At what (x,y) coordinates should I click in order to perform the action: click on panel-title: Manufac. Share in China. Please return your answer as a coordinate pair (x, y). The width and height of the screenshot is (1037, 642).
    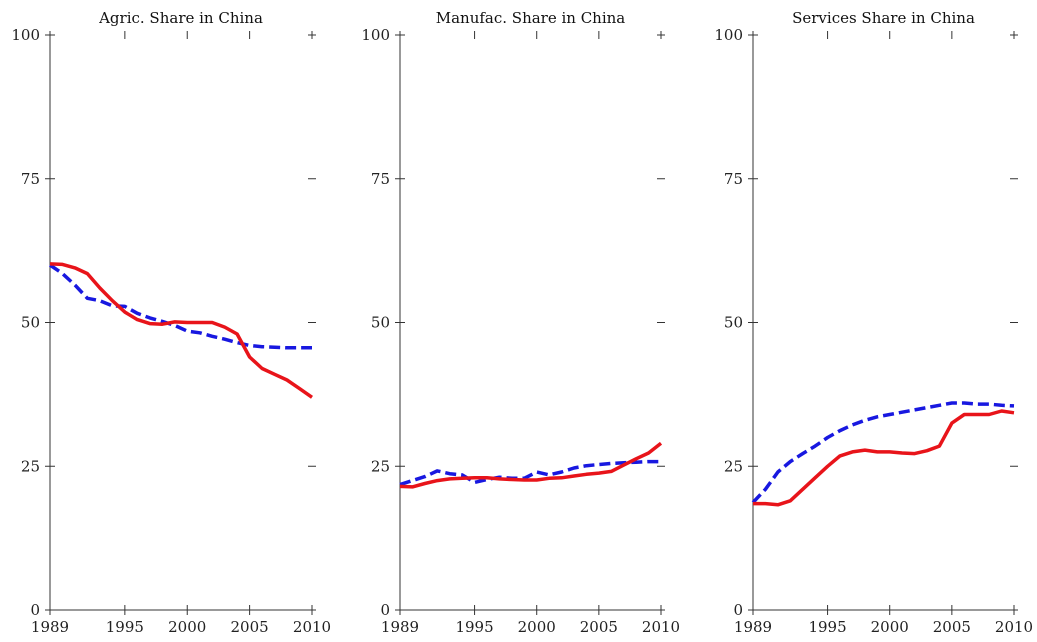
    Looking at the image, I should click on (531, 18).